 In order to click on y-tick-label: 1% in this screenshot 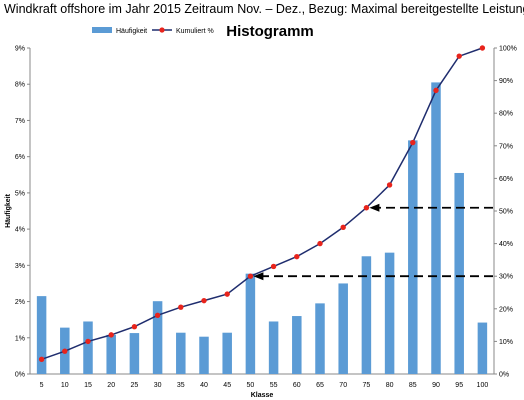, I will do `click(20, 338)`.